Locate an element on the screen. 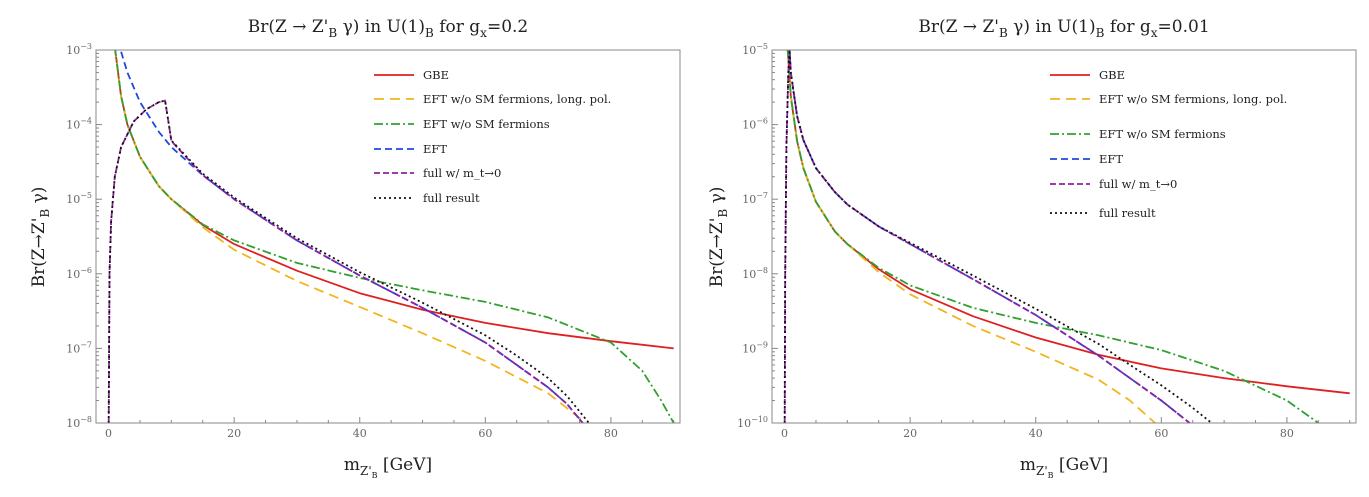  chart-title: Br(Z → Z'B γ) in U(1)B for gx=0.2 is located at coordinates (388, 28).